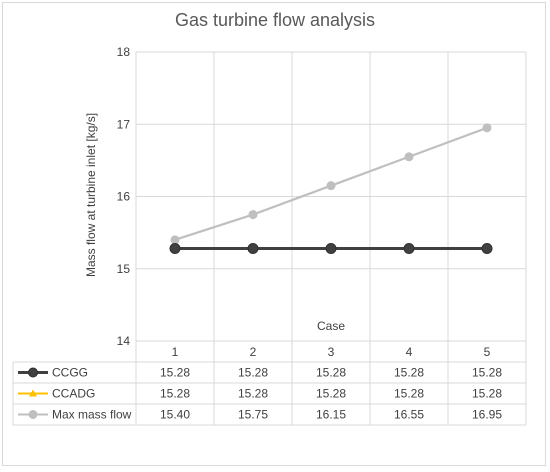 Image resolution: width=550 pixels, height=472 pixels. I want to click on table-cell-value: 15.75, so click(253, 415).